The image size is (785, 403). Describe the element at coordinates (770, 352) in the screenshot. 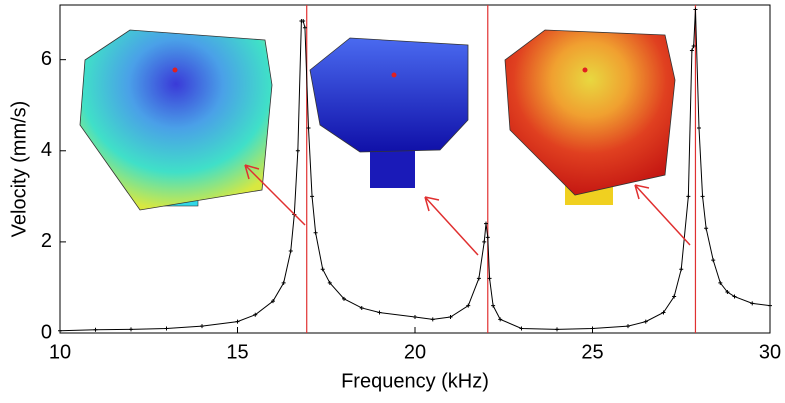

I see `x-tick-label: 30` at that location.